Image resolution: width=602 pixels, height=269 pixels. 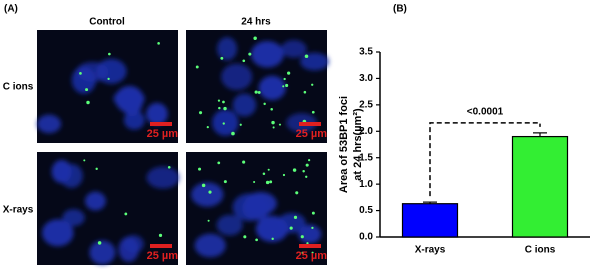 What do you see at coordinates (366, 237) in the screenshot?
I see `y-tick-label: 0.0` at bounding box center [366, 237].